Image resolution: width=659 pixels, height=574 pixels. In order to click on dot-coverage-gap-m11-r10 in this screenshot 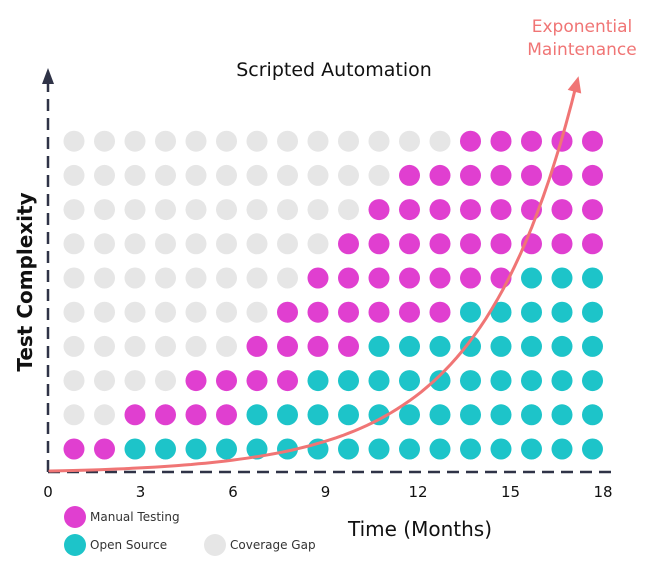, I will do `click(379, 141)`.